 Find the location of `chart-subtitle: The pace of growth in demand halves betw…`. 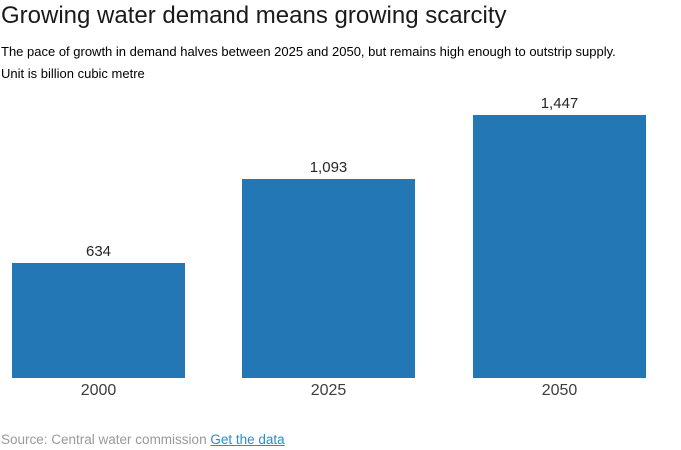

chart-subtitle: The pace of growth in demand halves betw… is located at coordinates (308, 63).